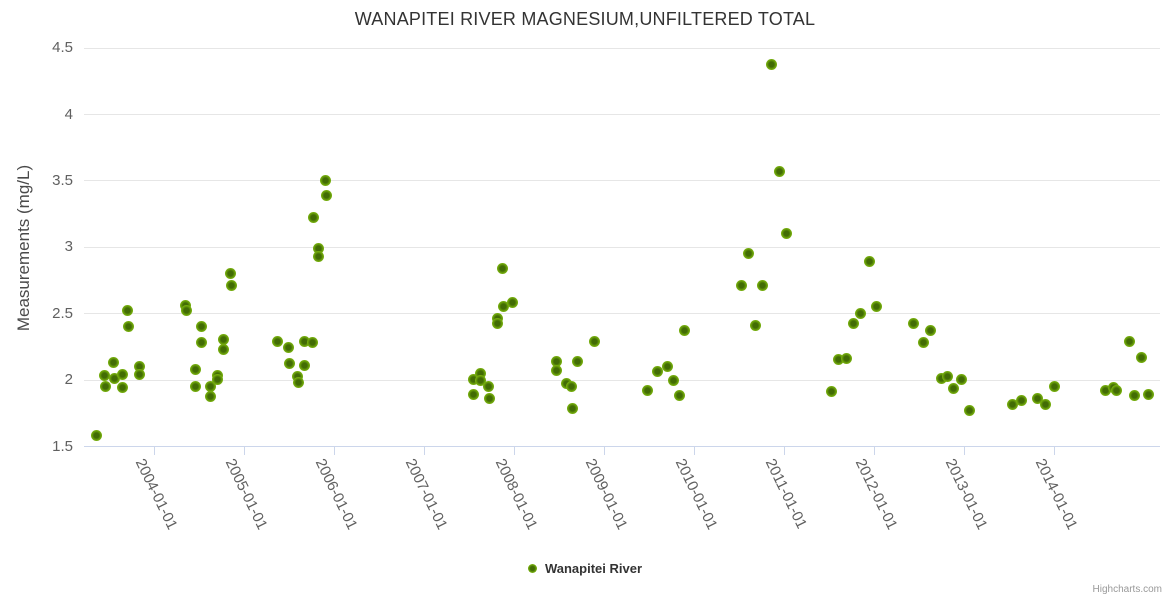 The height and width of the screenshot is (600, 1170). I want to click on x-axis-label: 2014-01-01, so click(1056, 494).